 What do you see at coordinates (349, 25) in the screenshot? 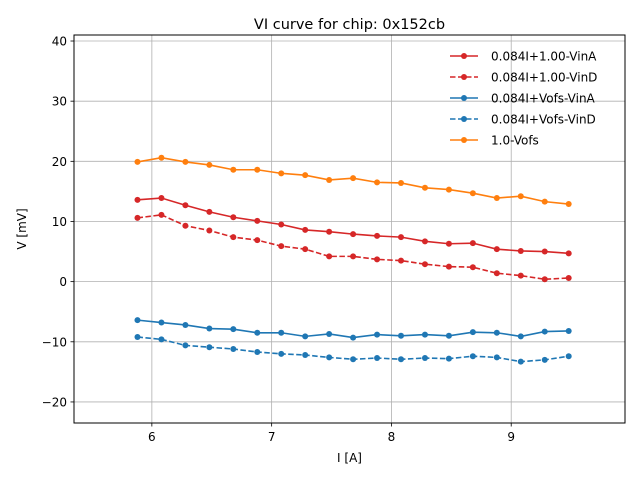
I see `chart-title: VI curve for chip: 0x152cb` at bounding box center [349, 25].